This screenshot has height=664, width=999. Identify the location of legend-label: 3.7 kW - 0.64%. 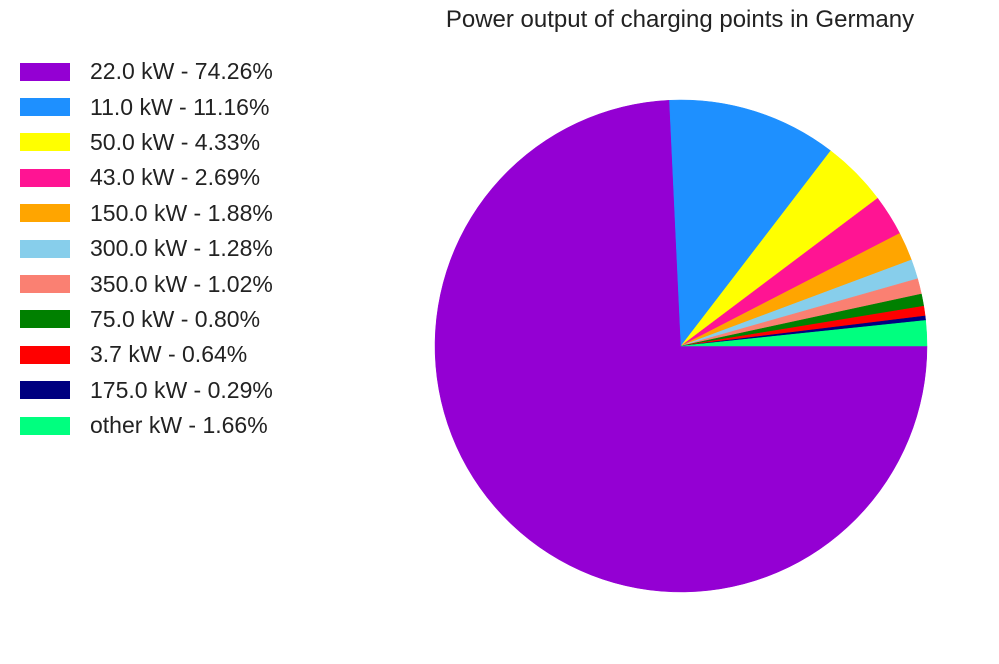
(169, 354).